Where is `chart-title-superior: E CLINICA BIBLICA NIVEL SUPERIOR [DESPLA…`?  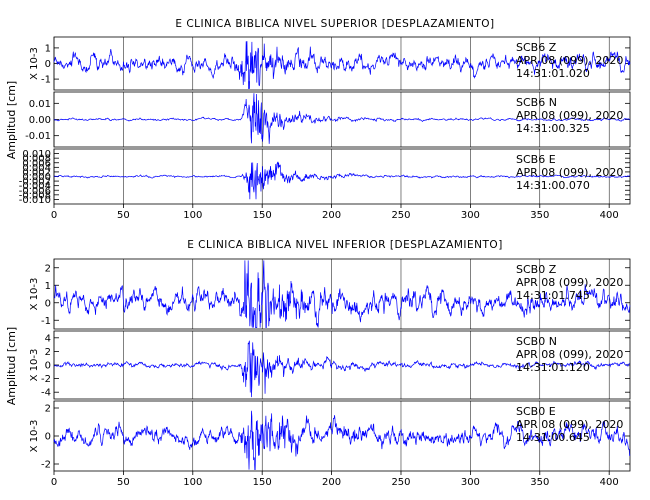 chart-title-superior: E CLINICA BIBLICA NIVEL SUPERIOR [DESPLA… is located at coordinates (334, 24).